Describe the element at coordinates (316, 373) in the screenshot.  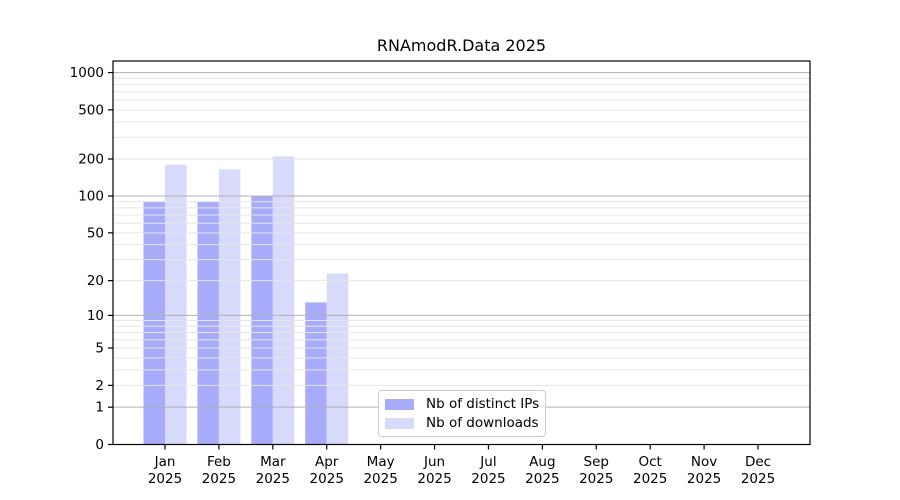
I see `bar-distinct-ips-apr` at that location.